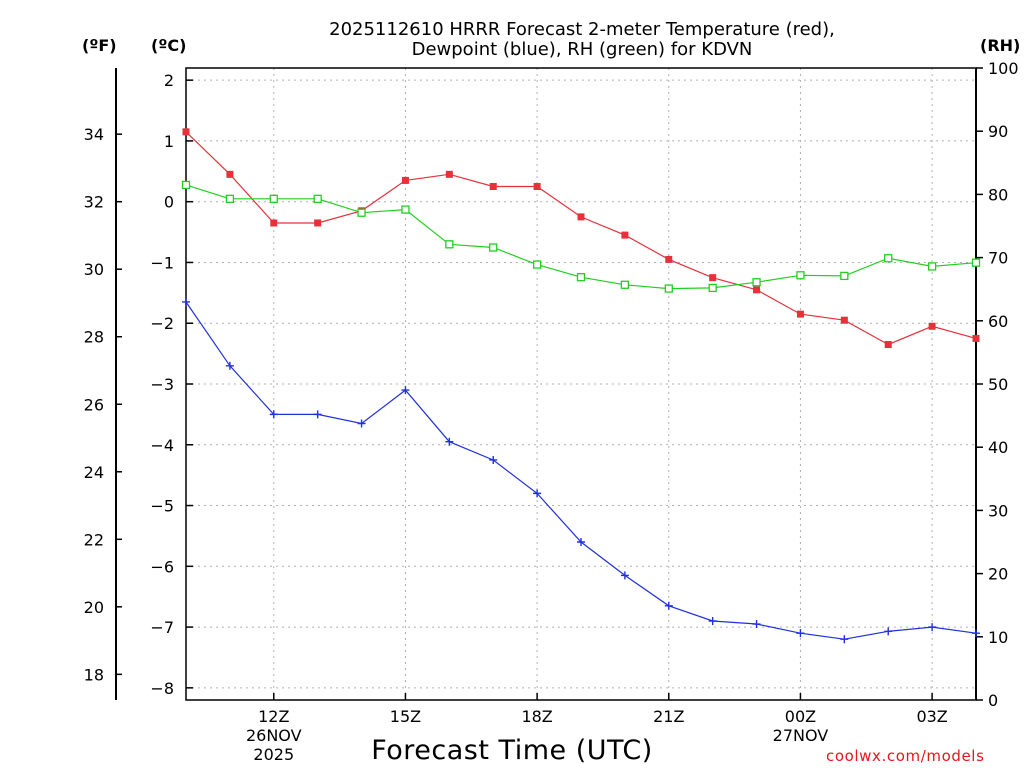 The width and height of the screenshot is (1024, 768). What do you see at coordinates (162, 506) in the screenshot?
I see `celsius-tick-label: −5` at bounding box center [162, 506].